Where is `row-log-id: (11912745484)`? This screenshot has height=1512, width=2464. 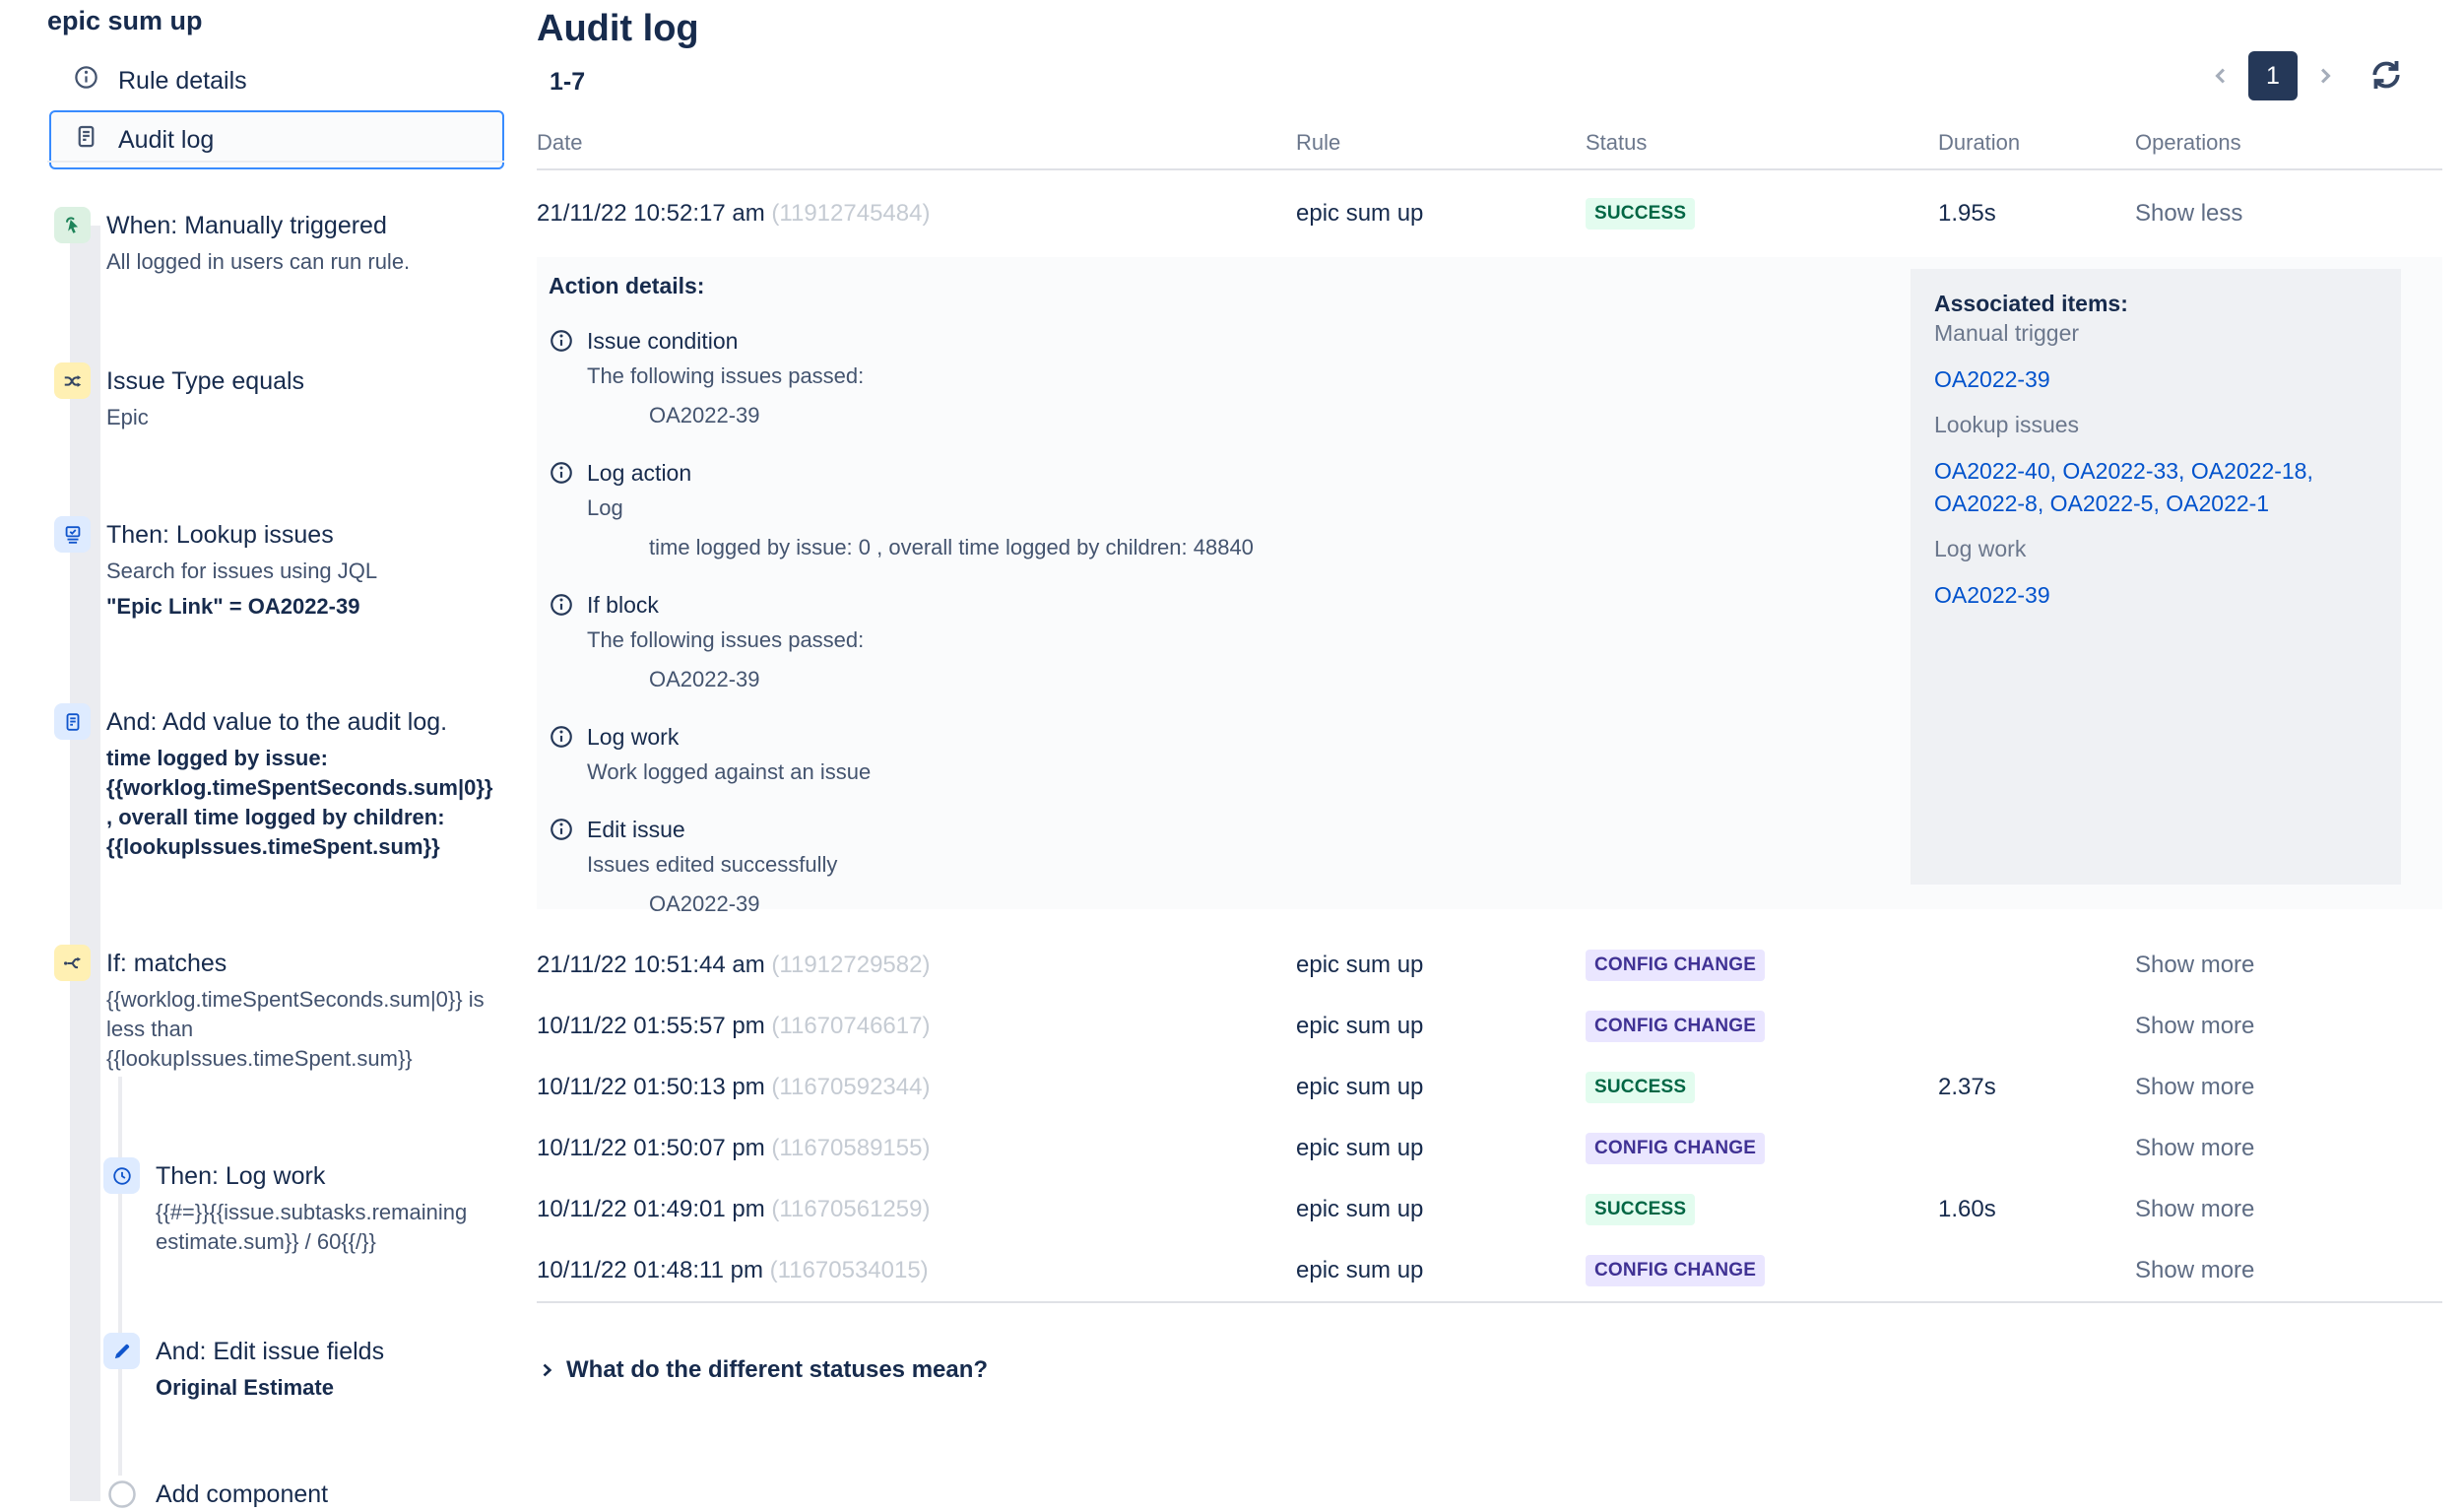
row-log-id: (11912745484) is located at coordinates (851, 213).